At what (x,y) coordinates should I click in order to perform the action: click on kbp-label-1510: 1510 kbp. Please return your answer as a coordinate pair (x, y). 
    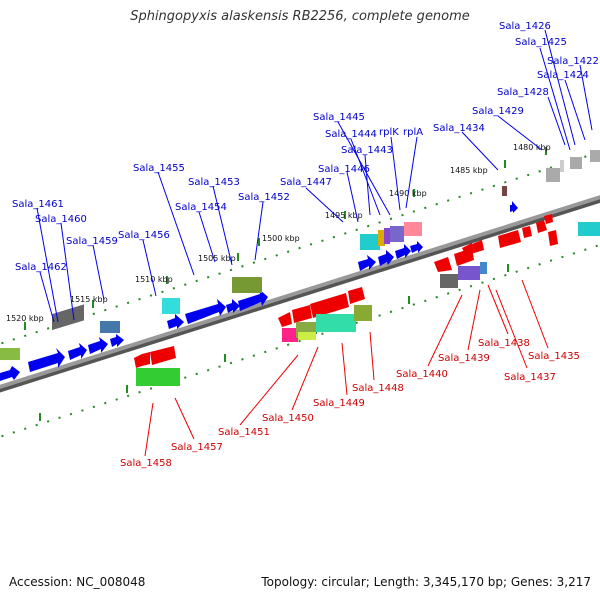
    Looking at the image, I should click on (154, 279).